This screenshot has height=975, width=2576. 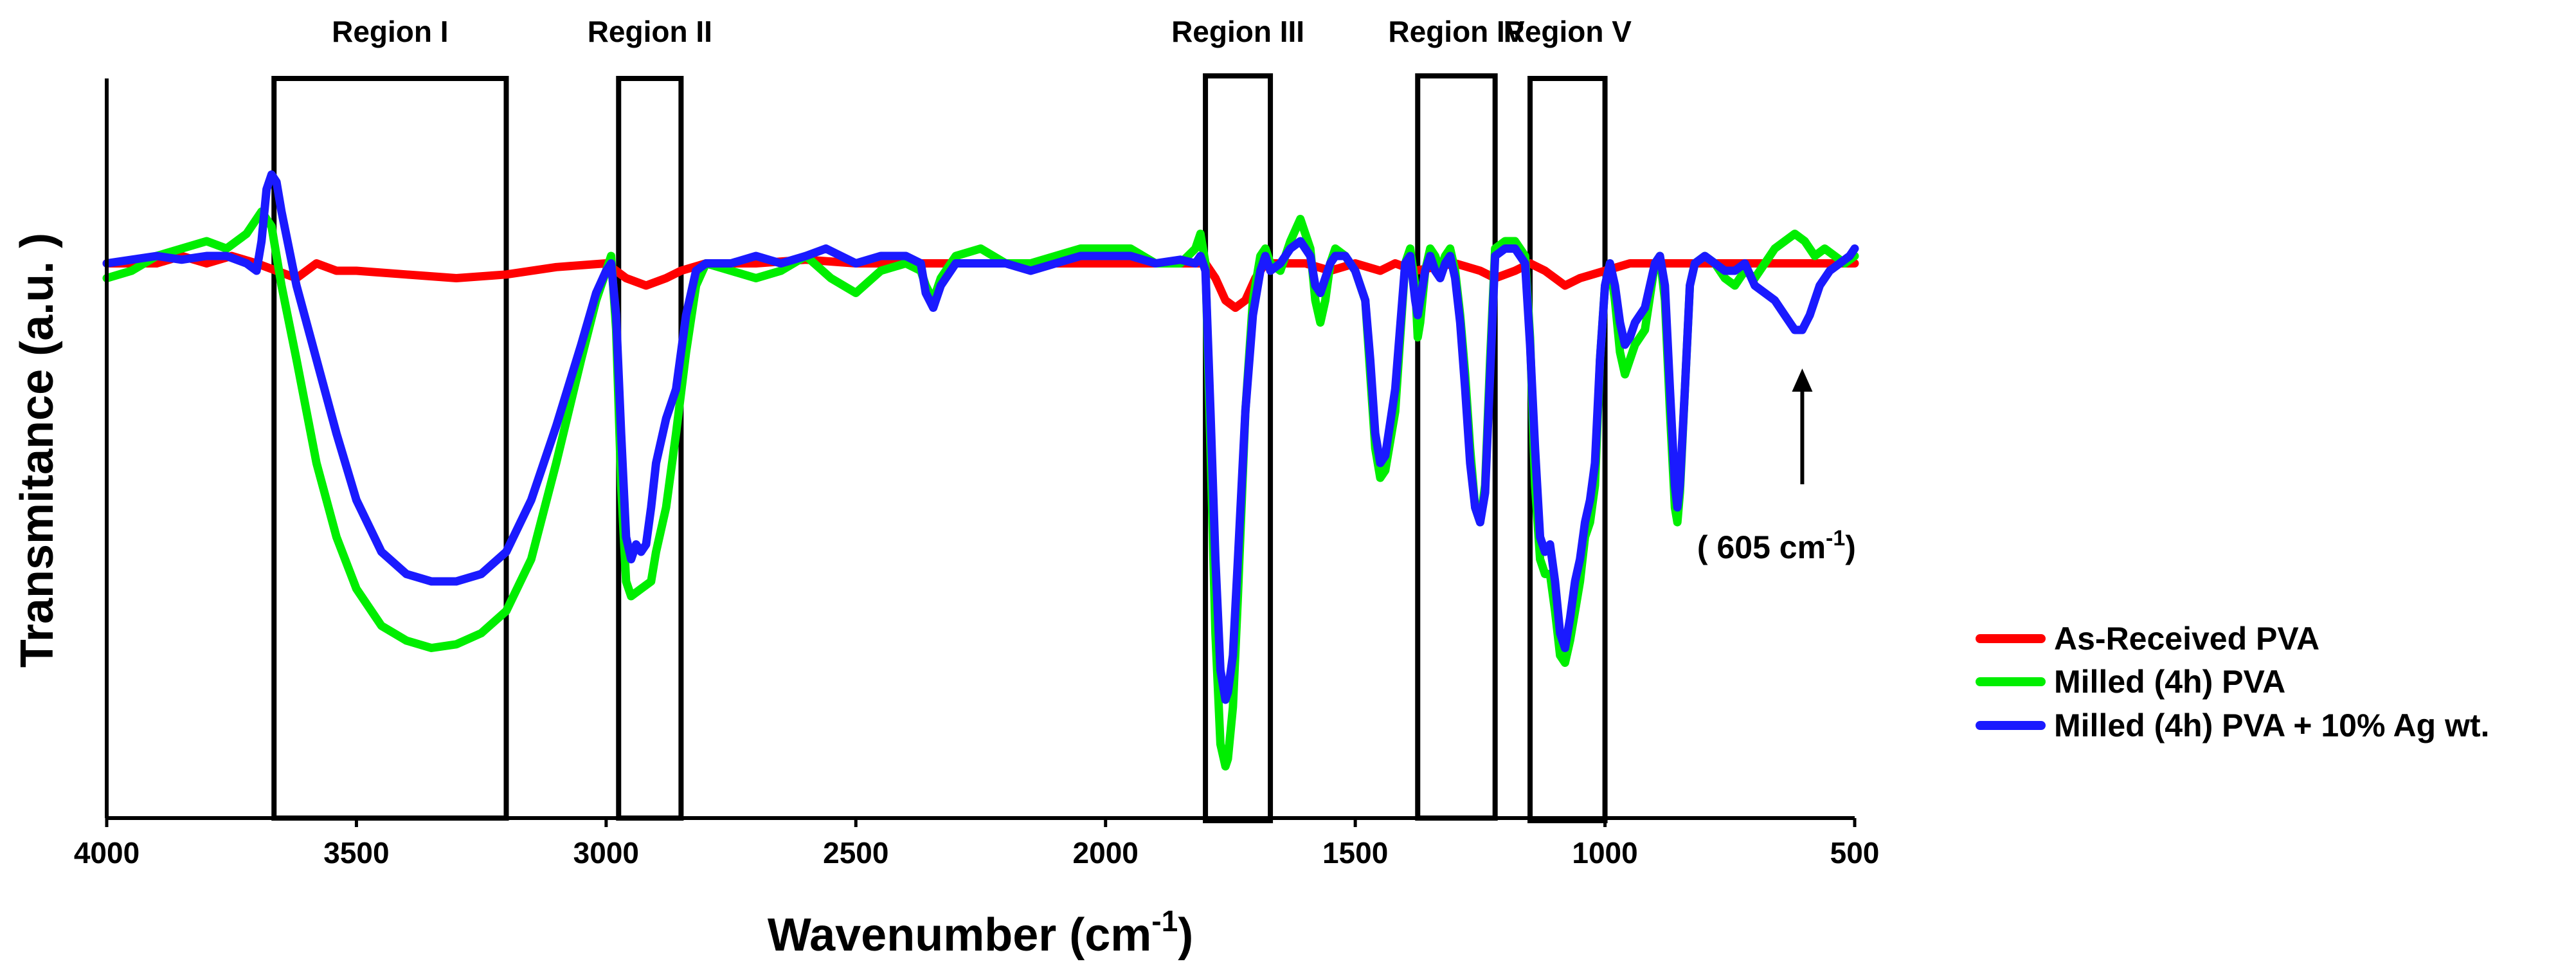 I want to click on x-tick-label-1000: 1000, so click(x=1604, y=853).